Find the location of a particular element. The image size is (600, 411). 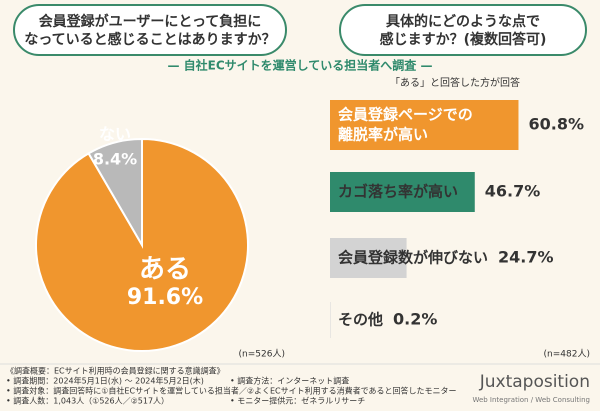

value-label: 24.7% is located at coordinates (526, 257).